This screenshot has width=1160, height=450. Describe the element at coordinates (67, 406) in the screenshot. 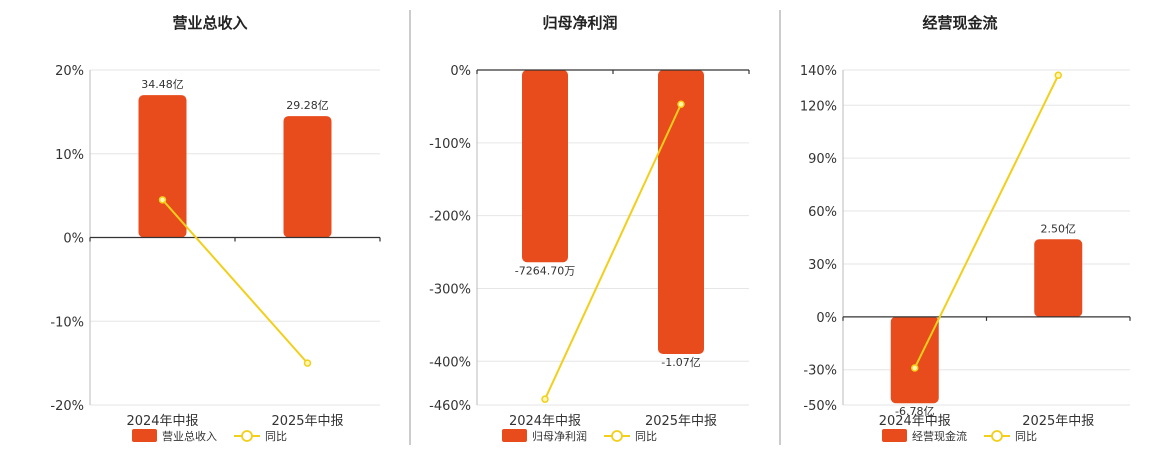

I see `y-tick-label: -20%` at that location.